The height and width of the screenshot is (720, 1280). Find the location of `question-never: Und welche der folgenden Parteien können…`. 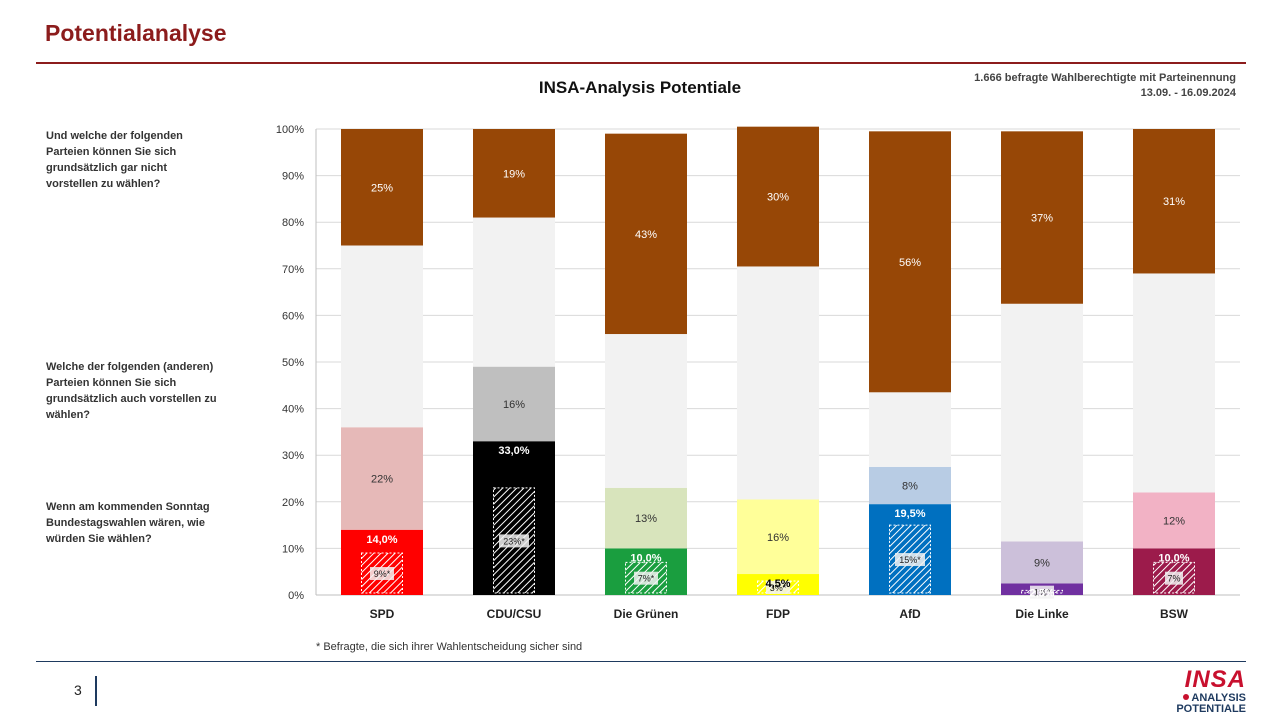

question-never: Und welche der folgenden Parteien können… is located at coordinates (114, 160).